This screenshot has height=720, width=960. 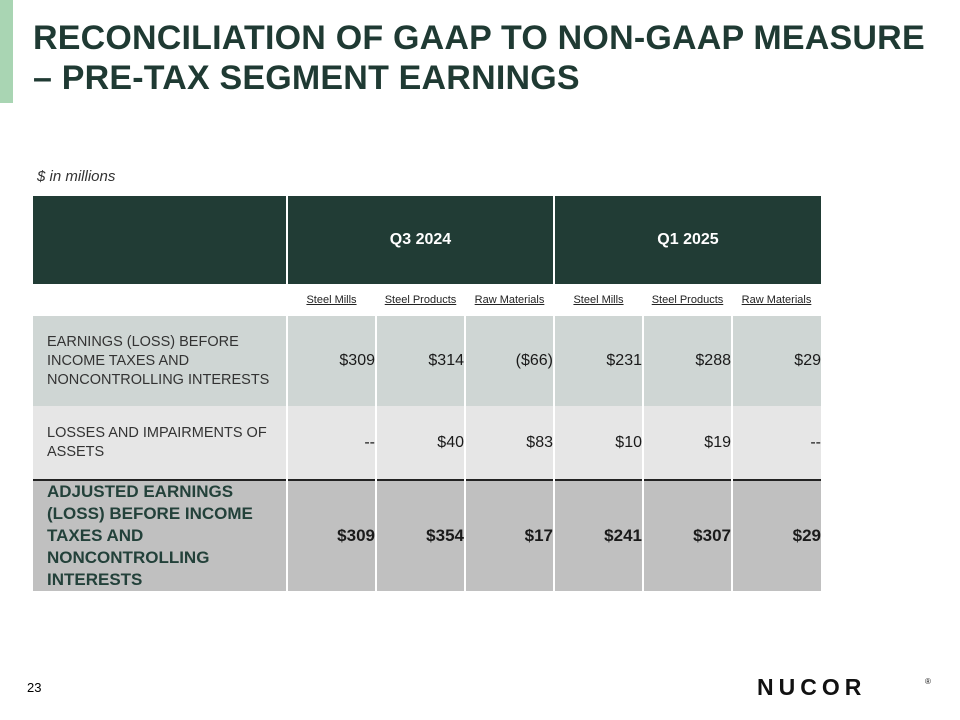 What do you see at coordinates (599, 361) in the screenshot?
I see `table-cell: $231` at bounding box center [599, 361].